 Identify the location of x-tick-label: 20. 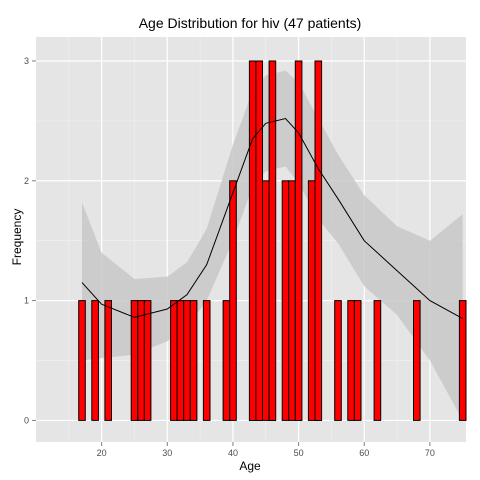
(102, 453).